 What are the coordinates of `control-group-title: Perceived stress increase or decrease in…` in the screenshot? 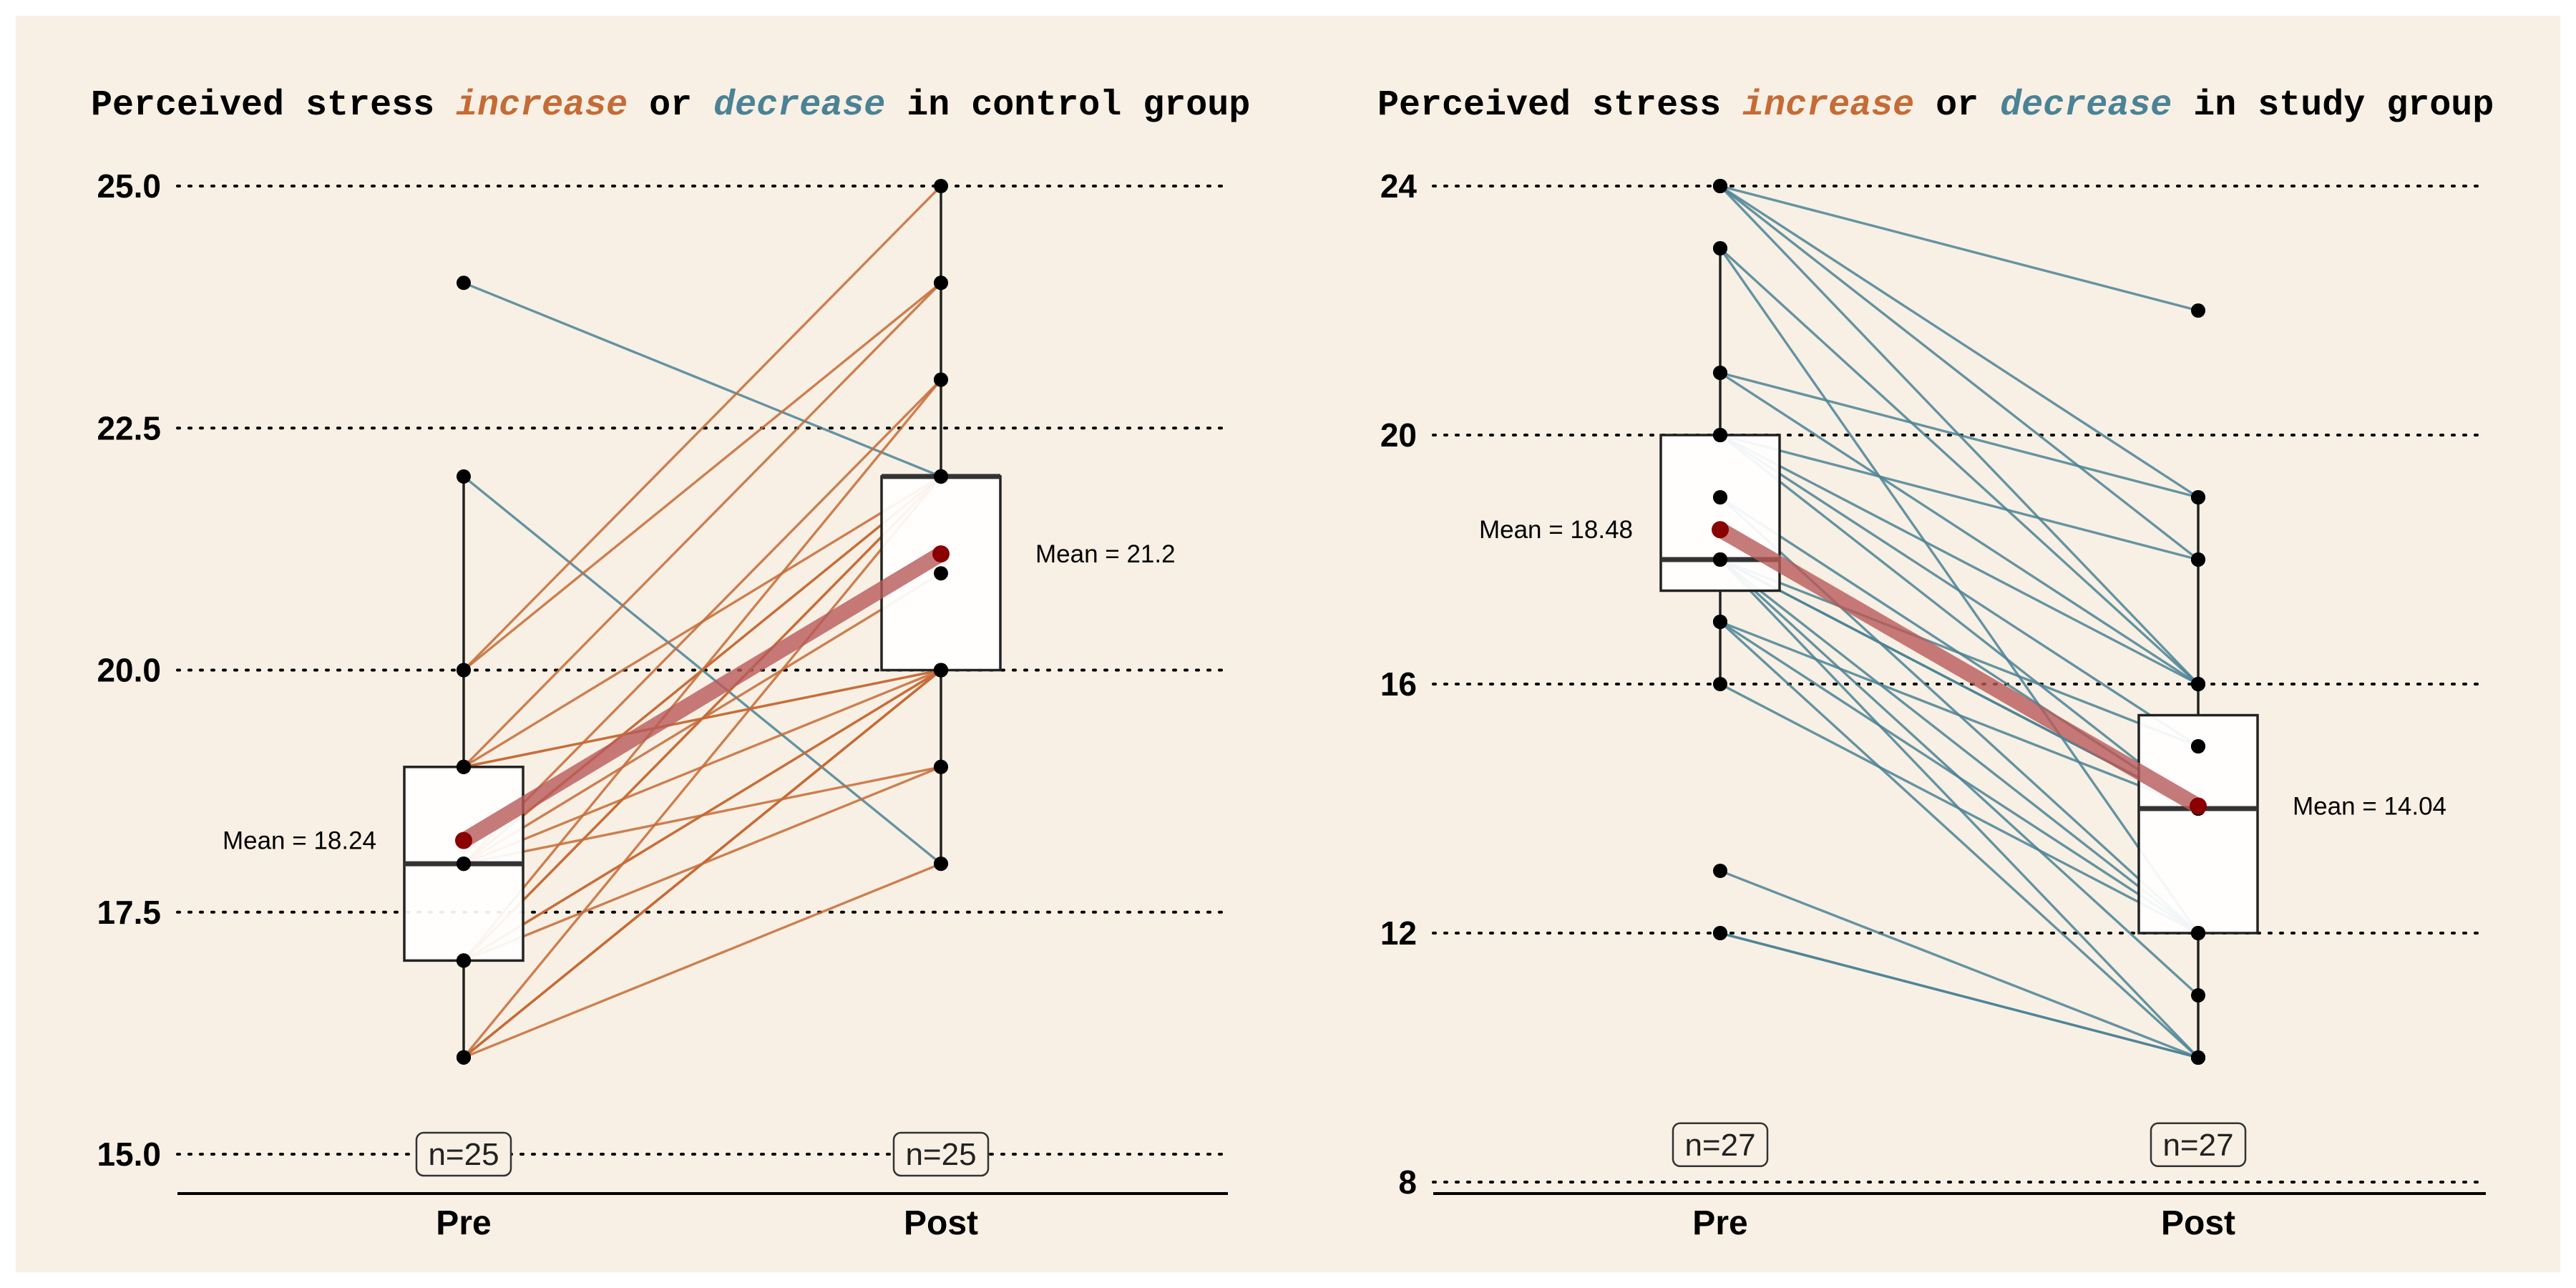 It's located at (670, 105).